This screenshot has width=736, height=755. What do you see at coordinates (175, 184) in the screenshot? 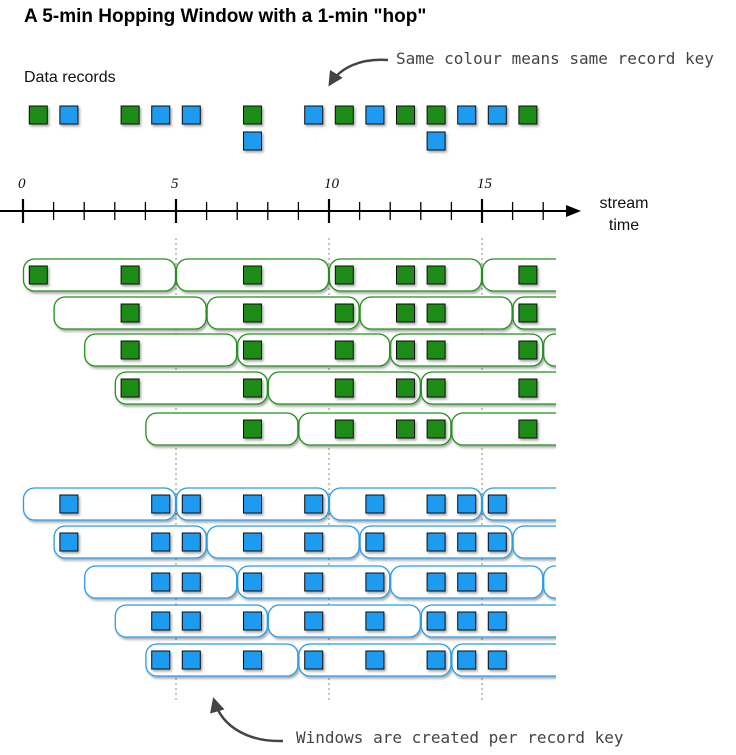
I see `tick-label-5: 5` at bounding box center [175, 184].